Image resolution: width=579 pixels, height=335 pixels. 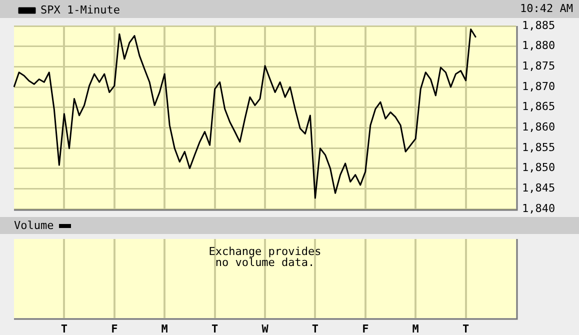 I want to click on y-tick-label: 1,850, so click(x=539, y=167).